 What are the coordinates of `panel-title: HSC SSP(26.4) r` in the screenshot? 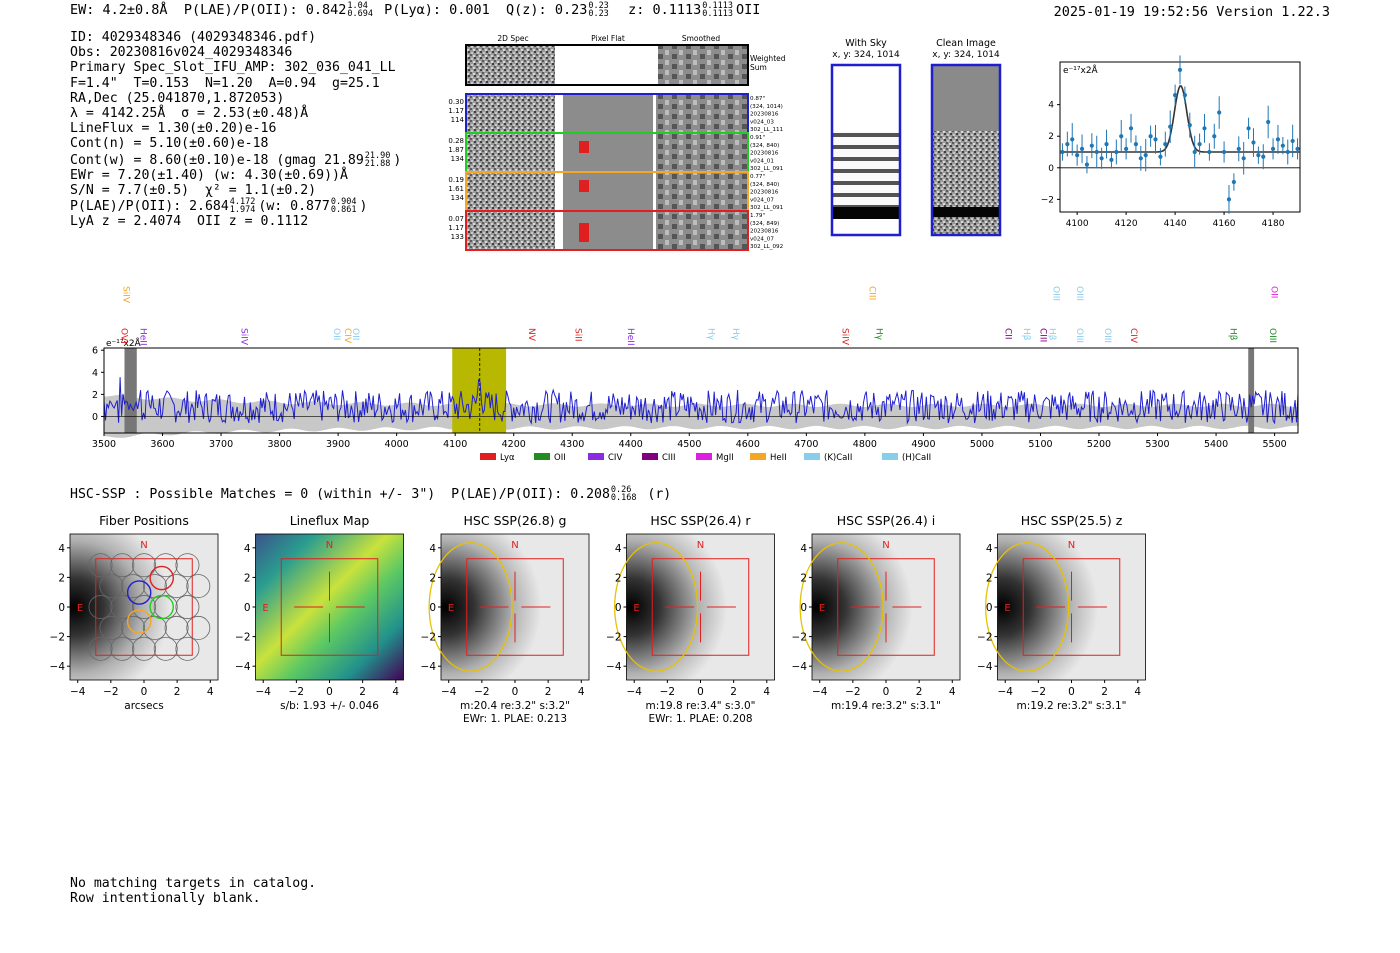 It's located at (700, 520).